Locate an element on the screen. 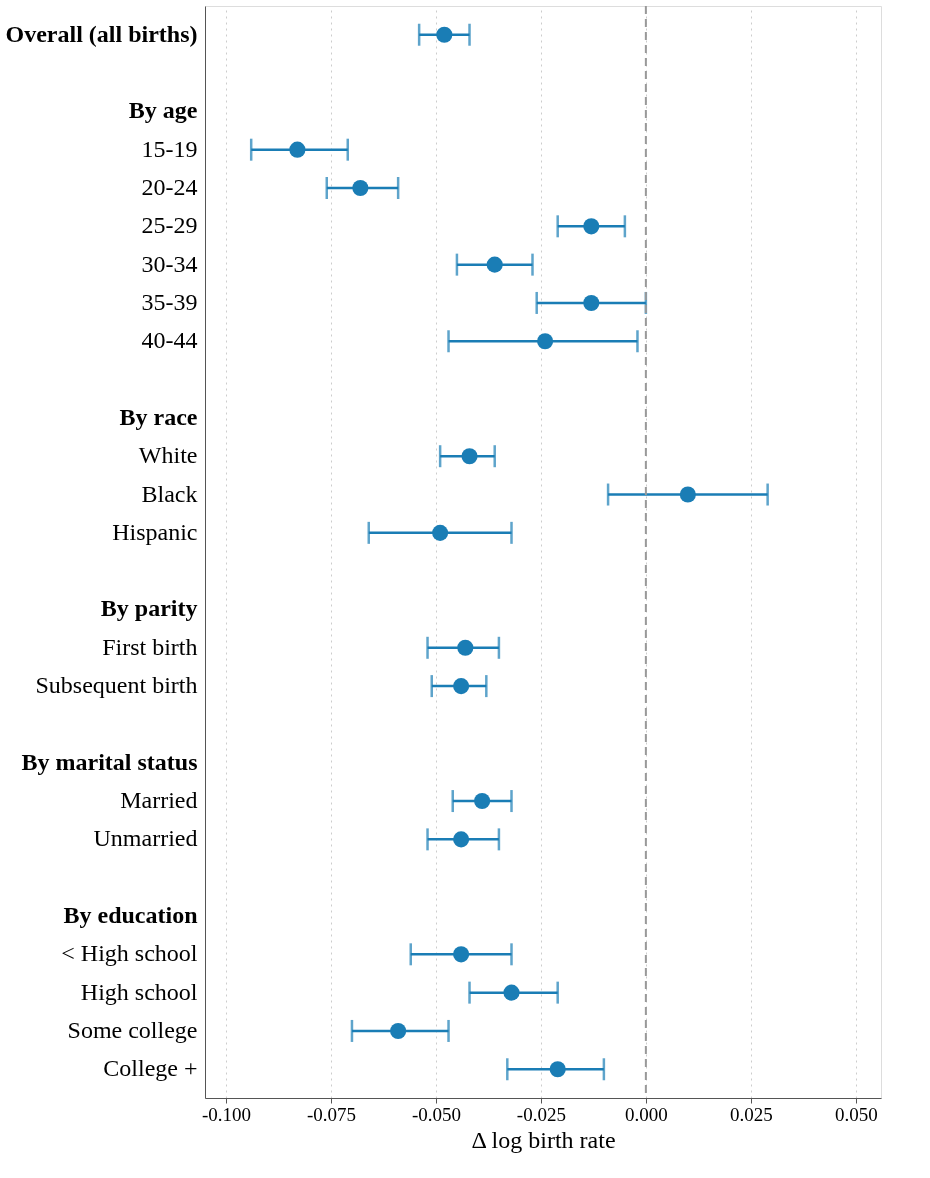 This screenshot has width=930, height=1178. y-tick-label: Unmarried is located at coordinates (145, 838).